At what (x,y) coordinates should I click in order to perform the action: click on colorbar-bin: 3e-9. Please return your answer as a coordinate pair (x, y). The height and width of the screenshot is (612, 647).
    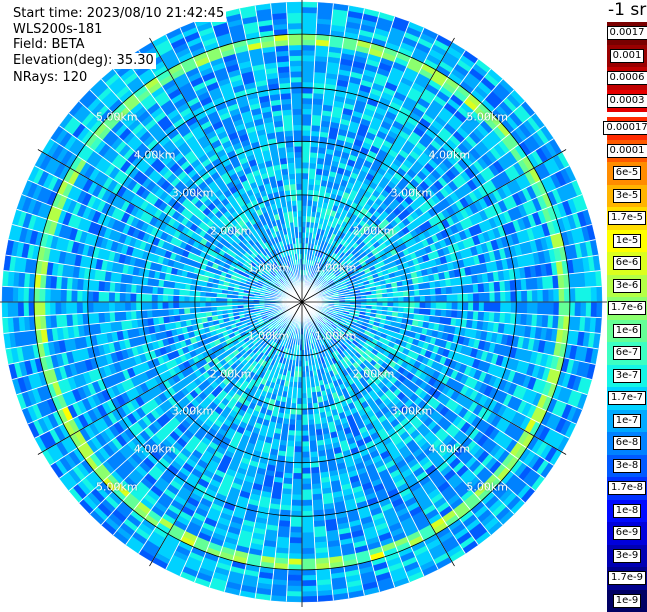
    Looking at the image, I should click on (627, 556).